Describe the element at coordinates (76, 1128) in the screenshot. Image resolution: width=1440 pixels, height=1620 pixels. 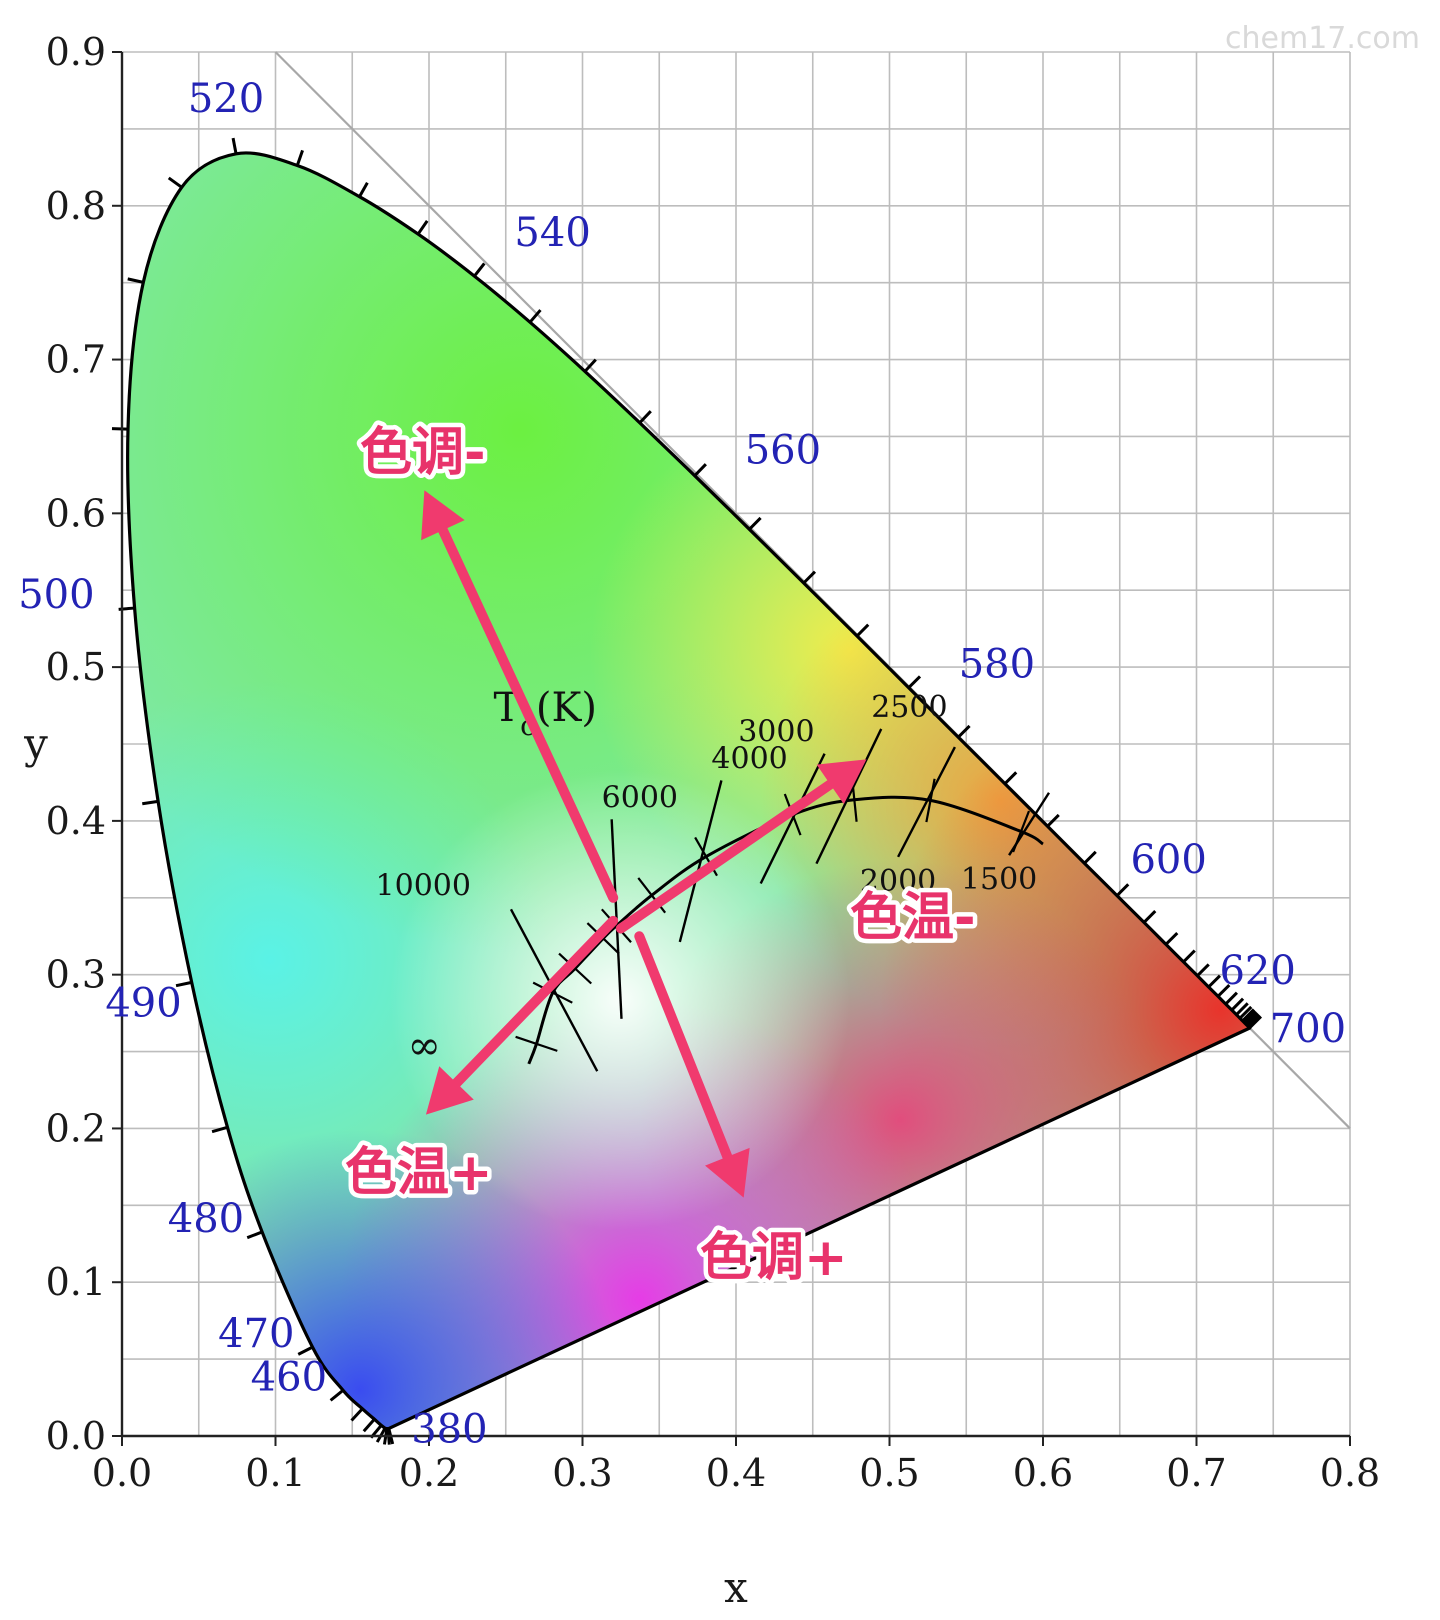
I see `y-tick-label: 0.2` at that location.